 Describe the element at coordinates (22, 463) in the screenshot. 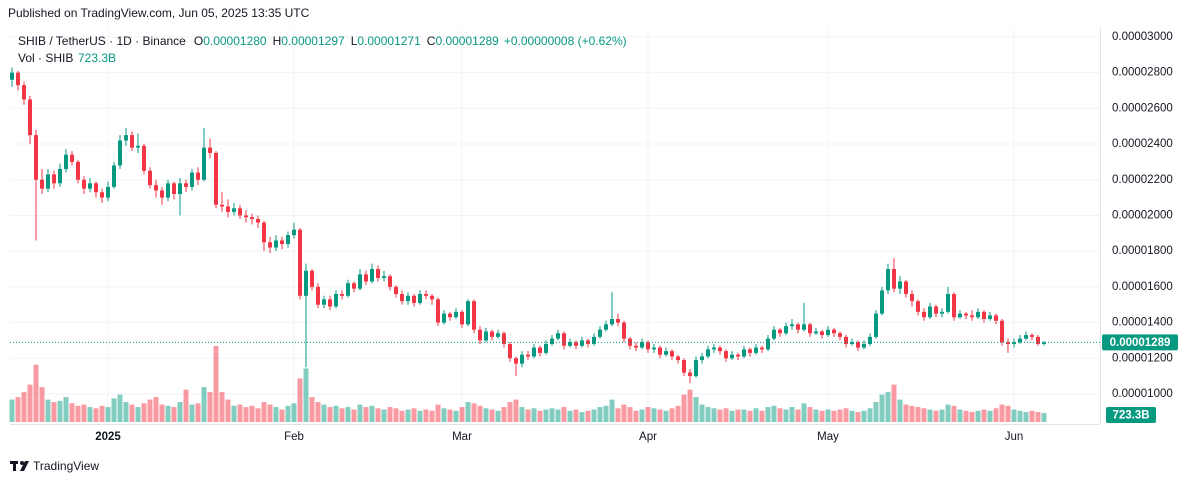

I see `logo-part` at that location.